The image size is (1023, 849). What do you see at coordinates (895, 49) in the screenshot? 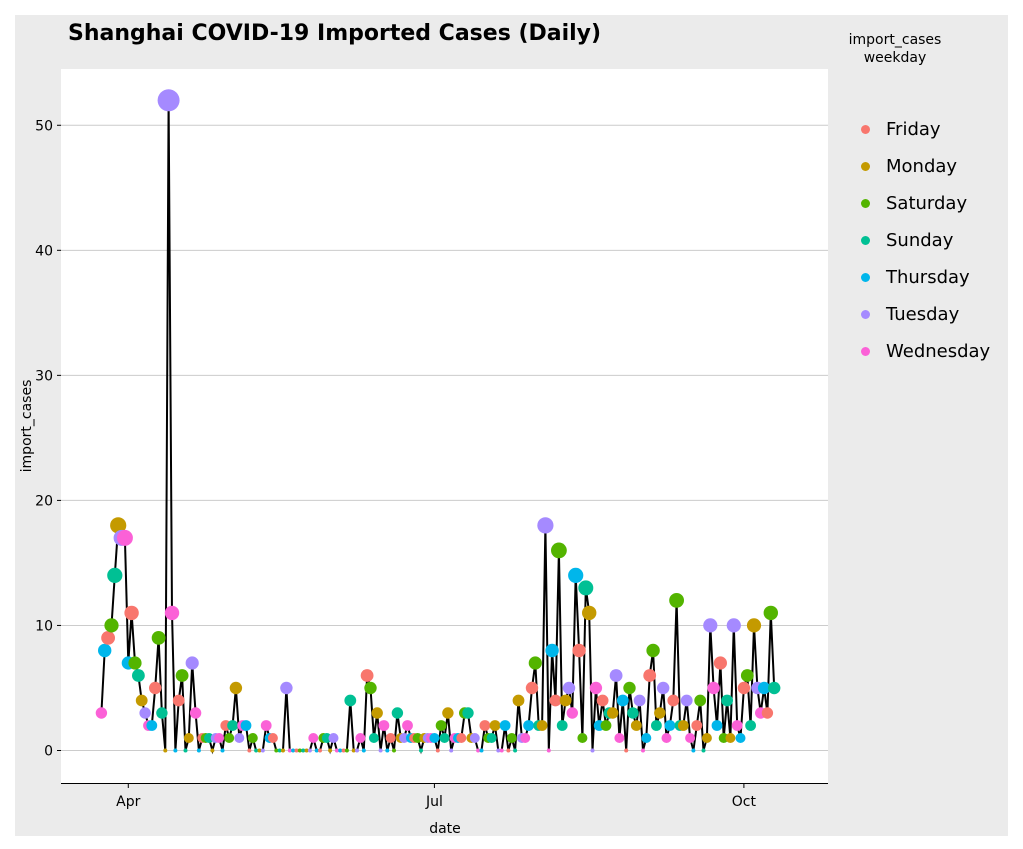
I see `legend-title: import_cases weekday` at bounding box center [895, 49].